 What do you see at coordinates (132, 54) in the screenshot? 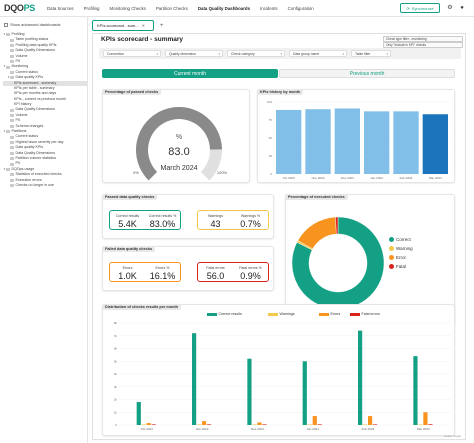
I see `connection-filter: Connection` at bounding box center [132, 54].